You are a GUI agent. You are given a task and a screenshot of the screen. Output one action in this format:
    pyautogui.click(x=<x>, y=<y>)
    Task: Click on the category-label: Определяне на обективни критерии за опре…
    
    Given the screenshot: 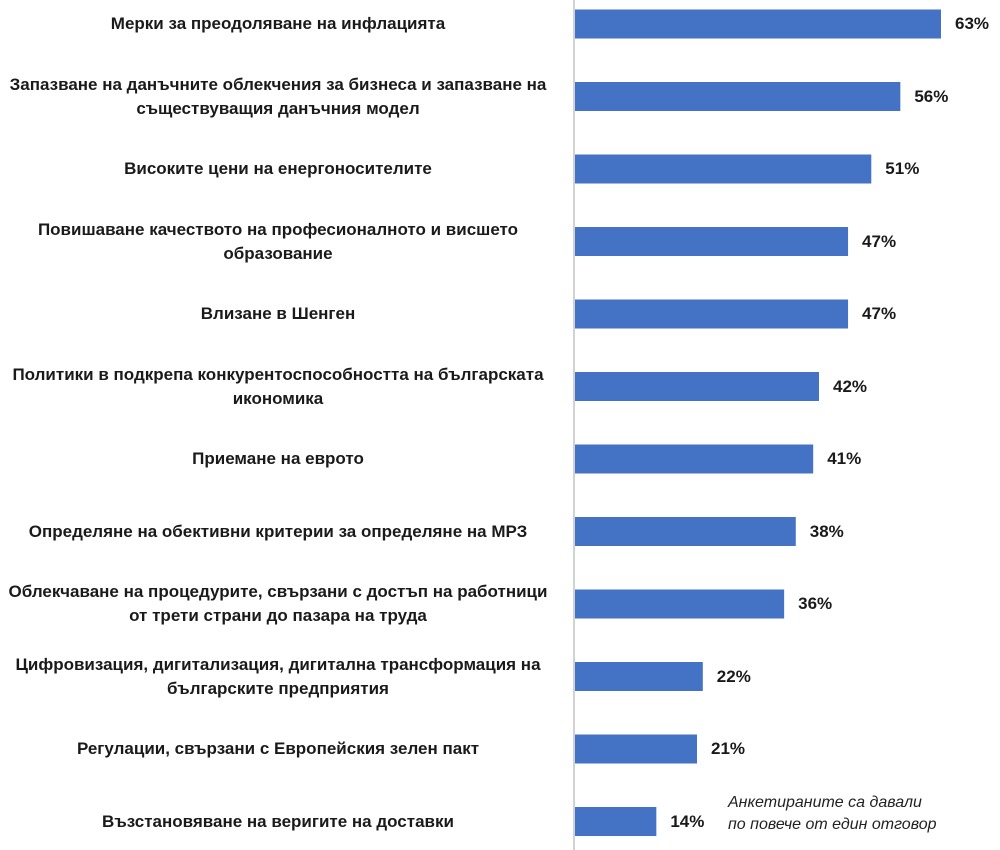 What is the action you would take?
    pyautogui.click(x=278, y=531)
    